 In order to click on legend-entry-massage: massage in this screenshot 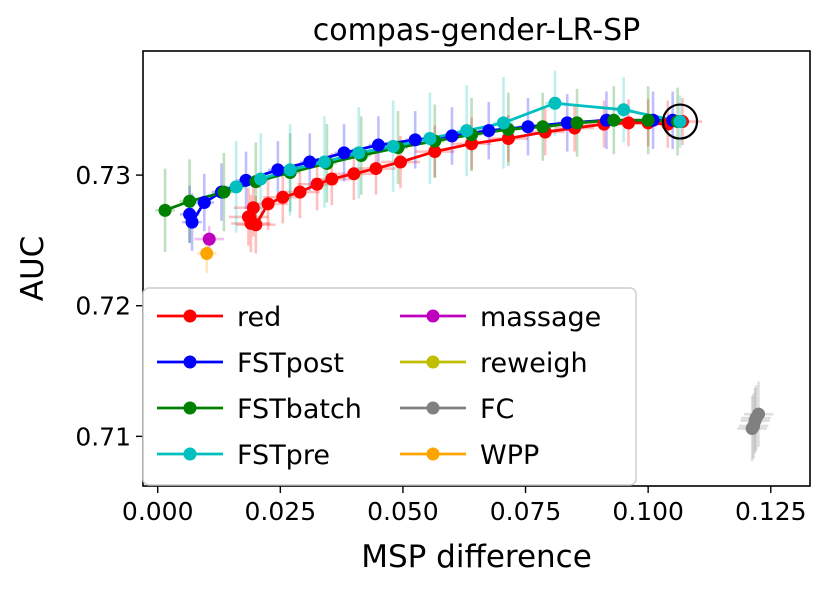, I will do `click(500, 317)`.